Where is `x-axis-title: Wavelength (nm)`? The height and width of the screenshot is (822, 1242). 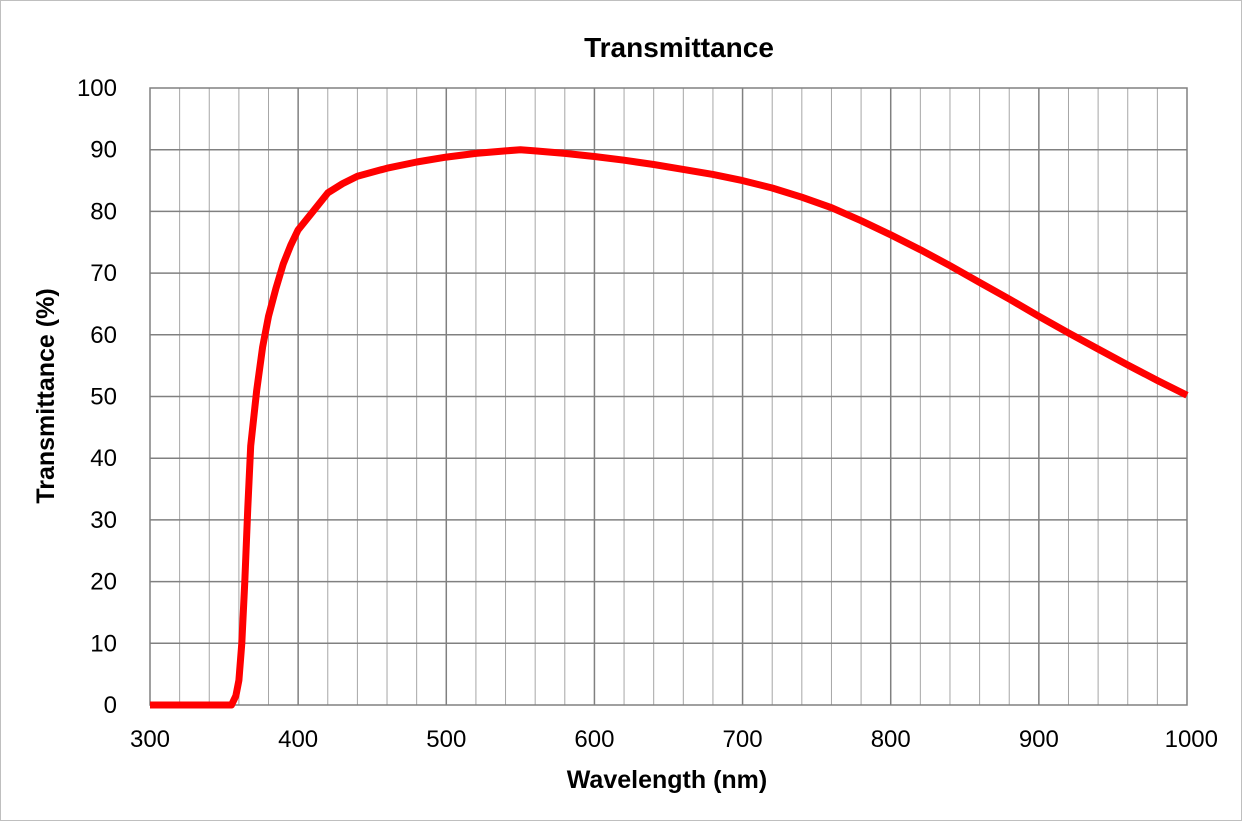
x-axis-title: Wavelength (nm) is located at coordinates (667, 780).